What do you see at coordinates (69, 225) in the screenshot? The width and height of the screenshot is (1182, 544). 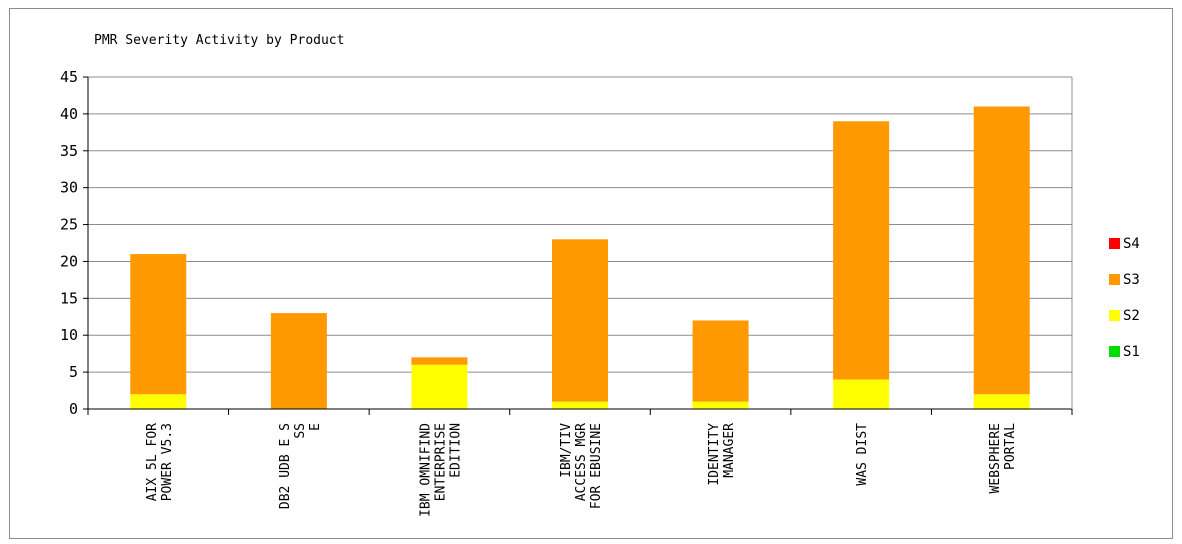 I see `y-tick-label: 25` at bounding box center [69, 225].